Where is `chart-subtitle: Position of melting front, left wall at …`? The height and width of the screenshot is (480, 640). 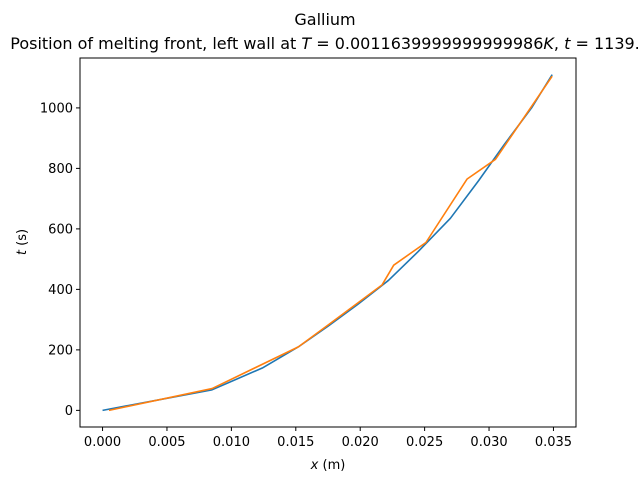 chart-subtitle: Position of melting front, left wall at … is located at coordinates (325, 43).